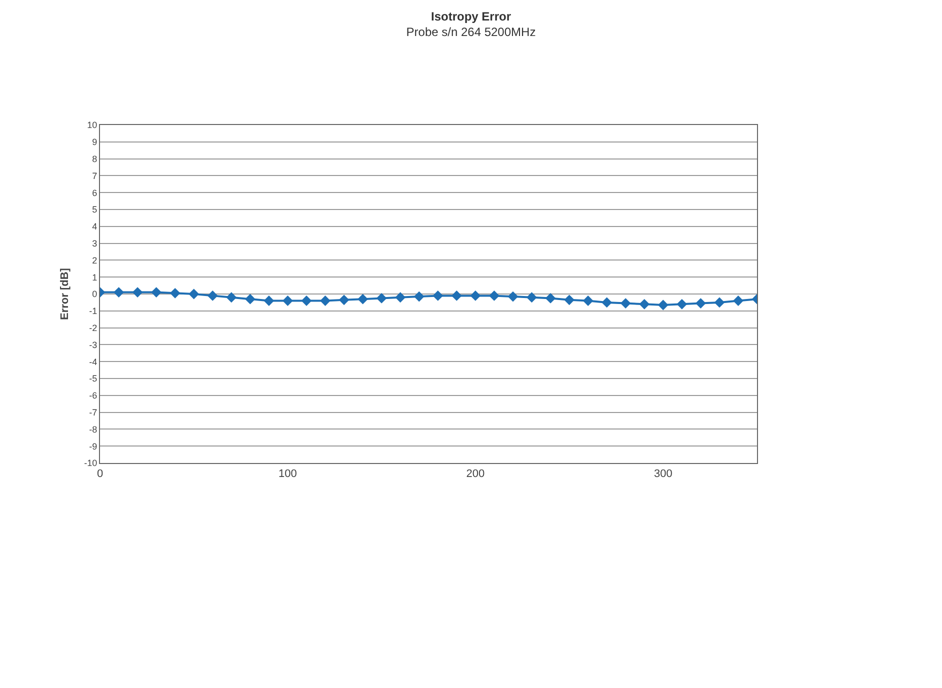 This screenshot has width=942, height=688. I want to click on y-tick-label: 8, so click(95, 159).